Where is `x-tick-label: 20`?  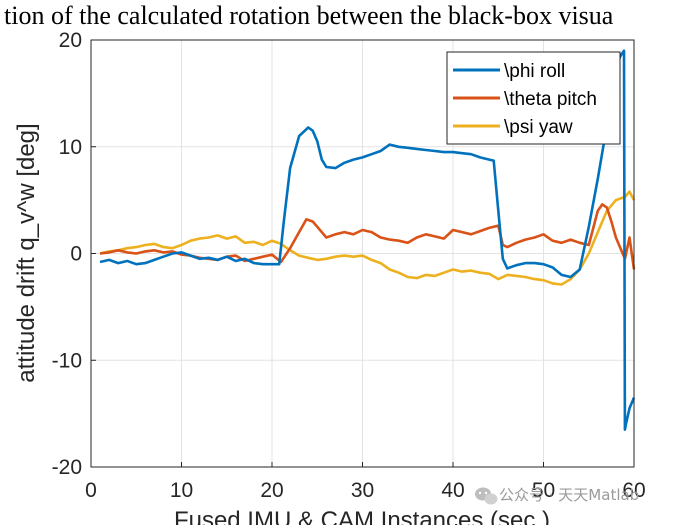 x-tick-label: 20 is located at coordinates (271, 490).